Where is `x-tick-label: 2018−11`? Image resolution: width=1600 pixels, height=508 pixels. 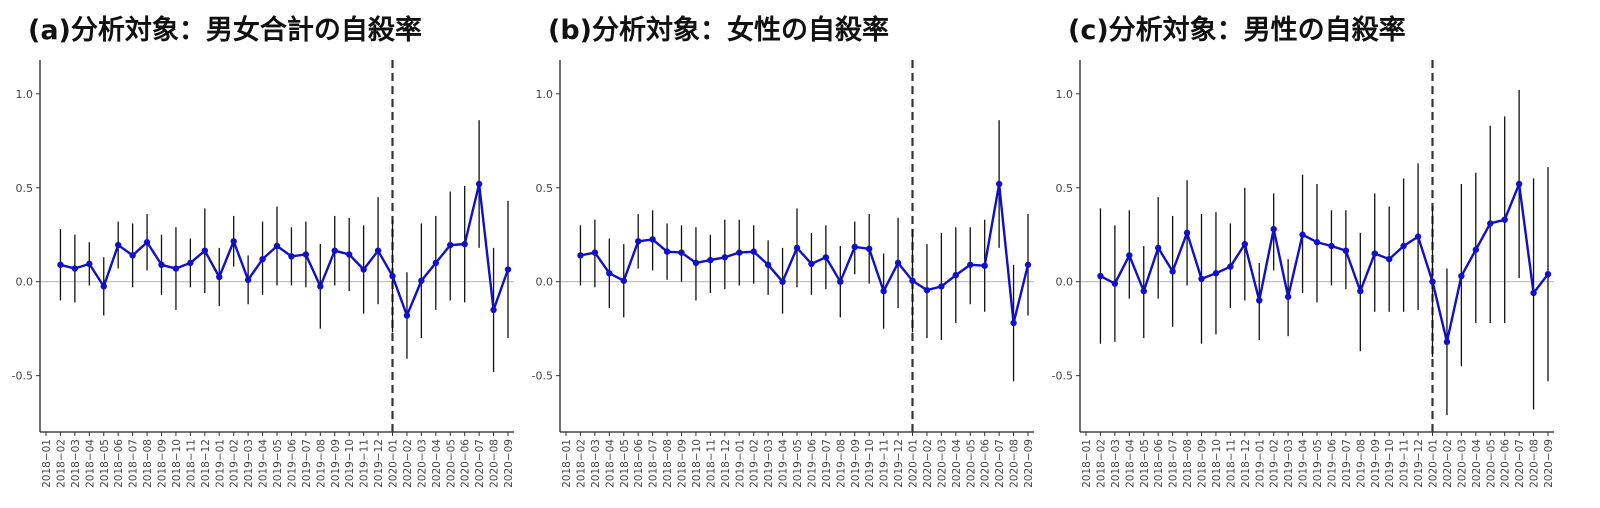 x-tick-label: 2018−11 is located at coordinates (711, 463).